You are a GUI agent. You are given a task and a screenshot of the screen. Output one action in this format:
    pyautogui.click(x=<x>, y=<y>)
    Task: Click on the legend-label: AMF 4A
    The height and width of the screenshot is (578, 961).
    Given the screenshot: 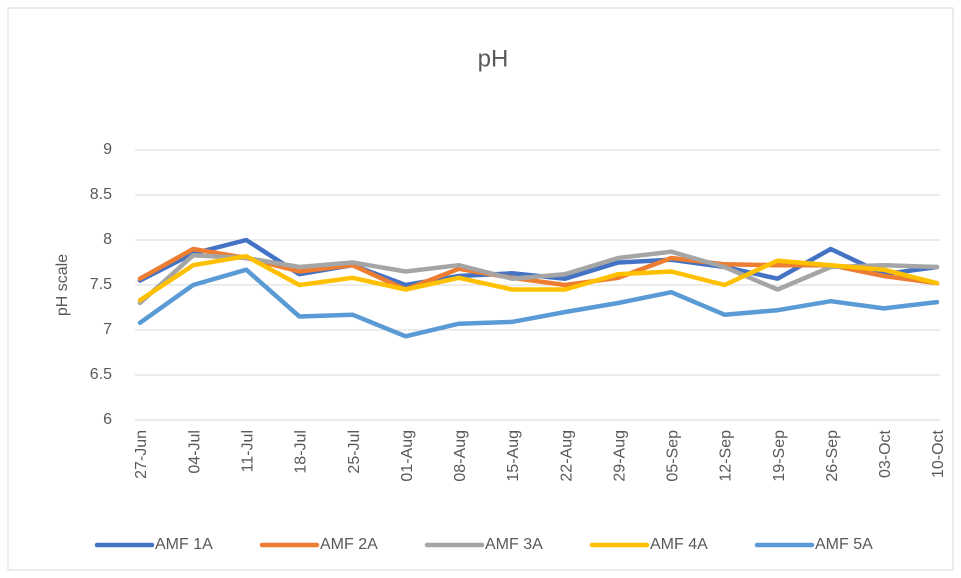 What is the action you would take?
    pyautogui.click(x=679, y=544)
    